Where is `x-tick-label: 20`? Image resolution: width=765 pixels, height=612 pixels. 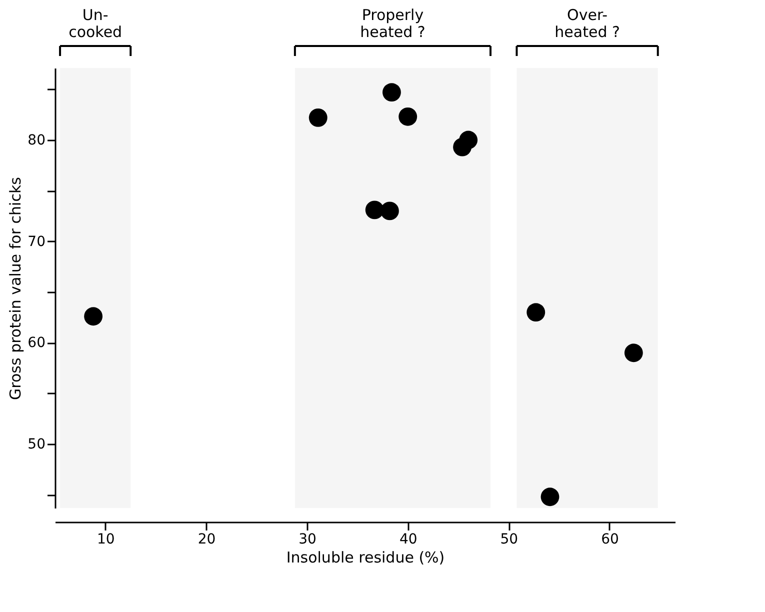
x-tick-label: 20 is located at coordinates (207, 540).